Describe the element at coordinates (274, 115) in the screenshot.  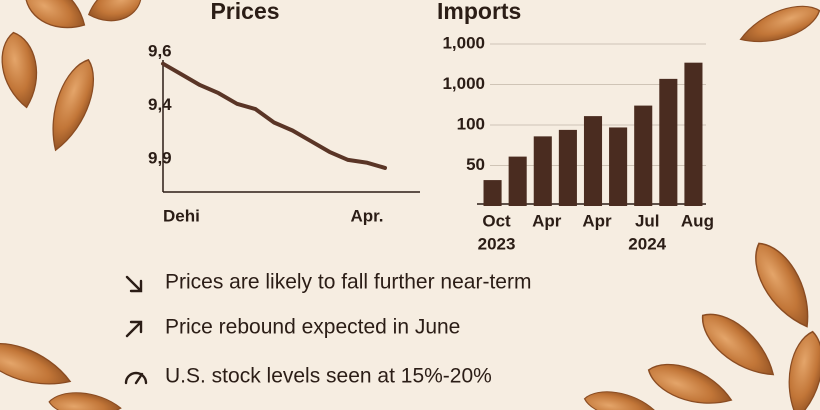
I see `price-line` at that location.